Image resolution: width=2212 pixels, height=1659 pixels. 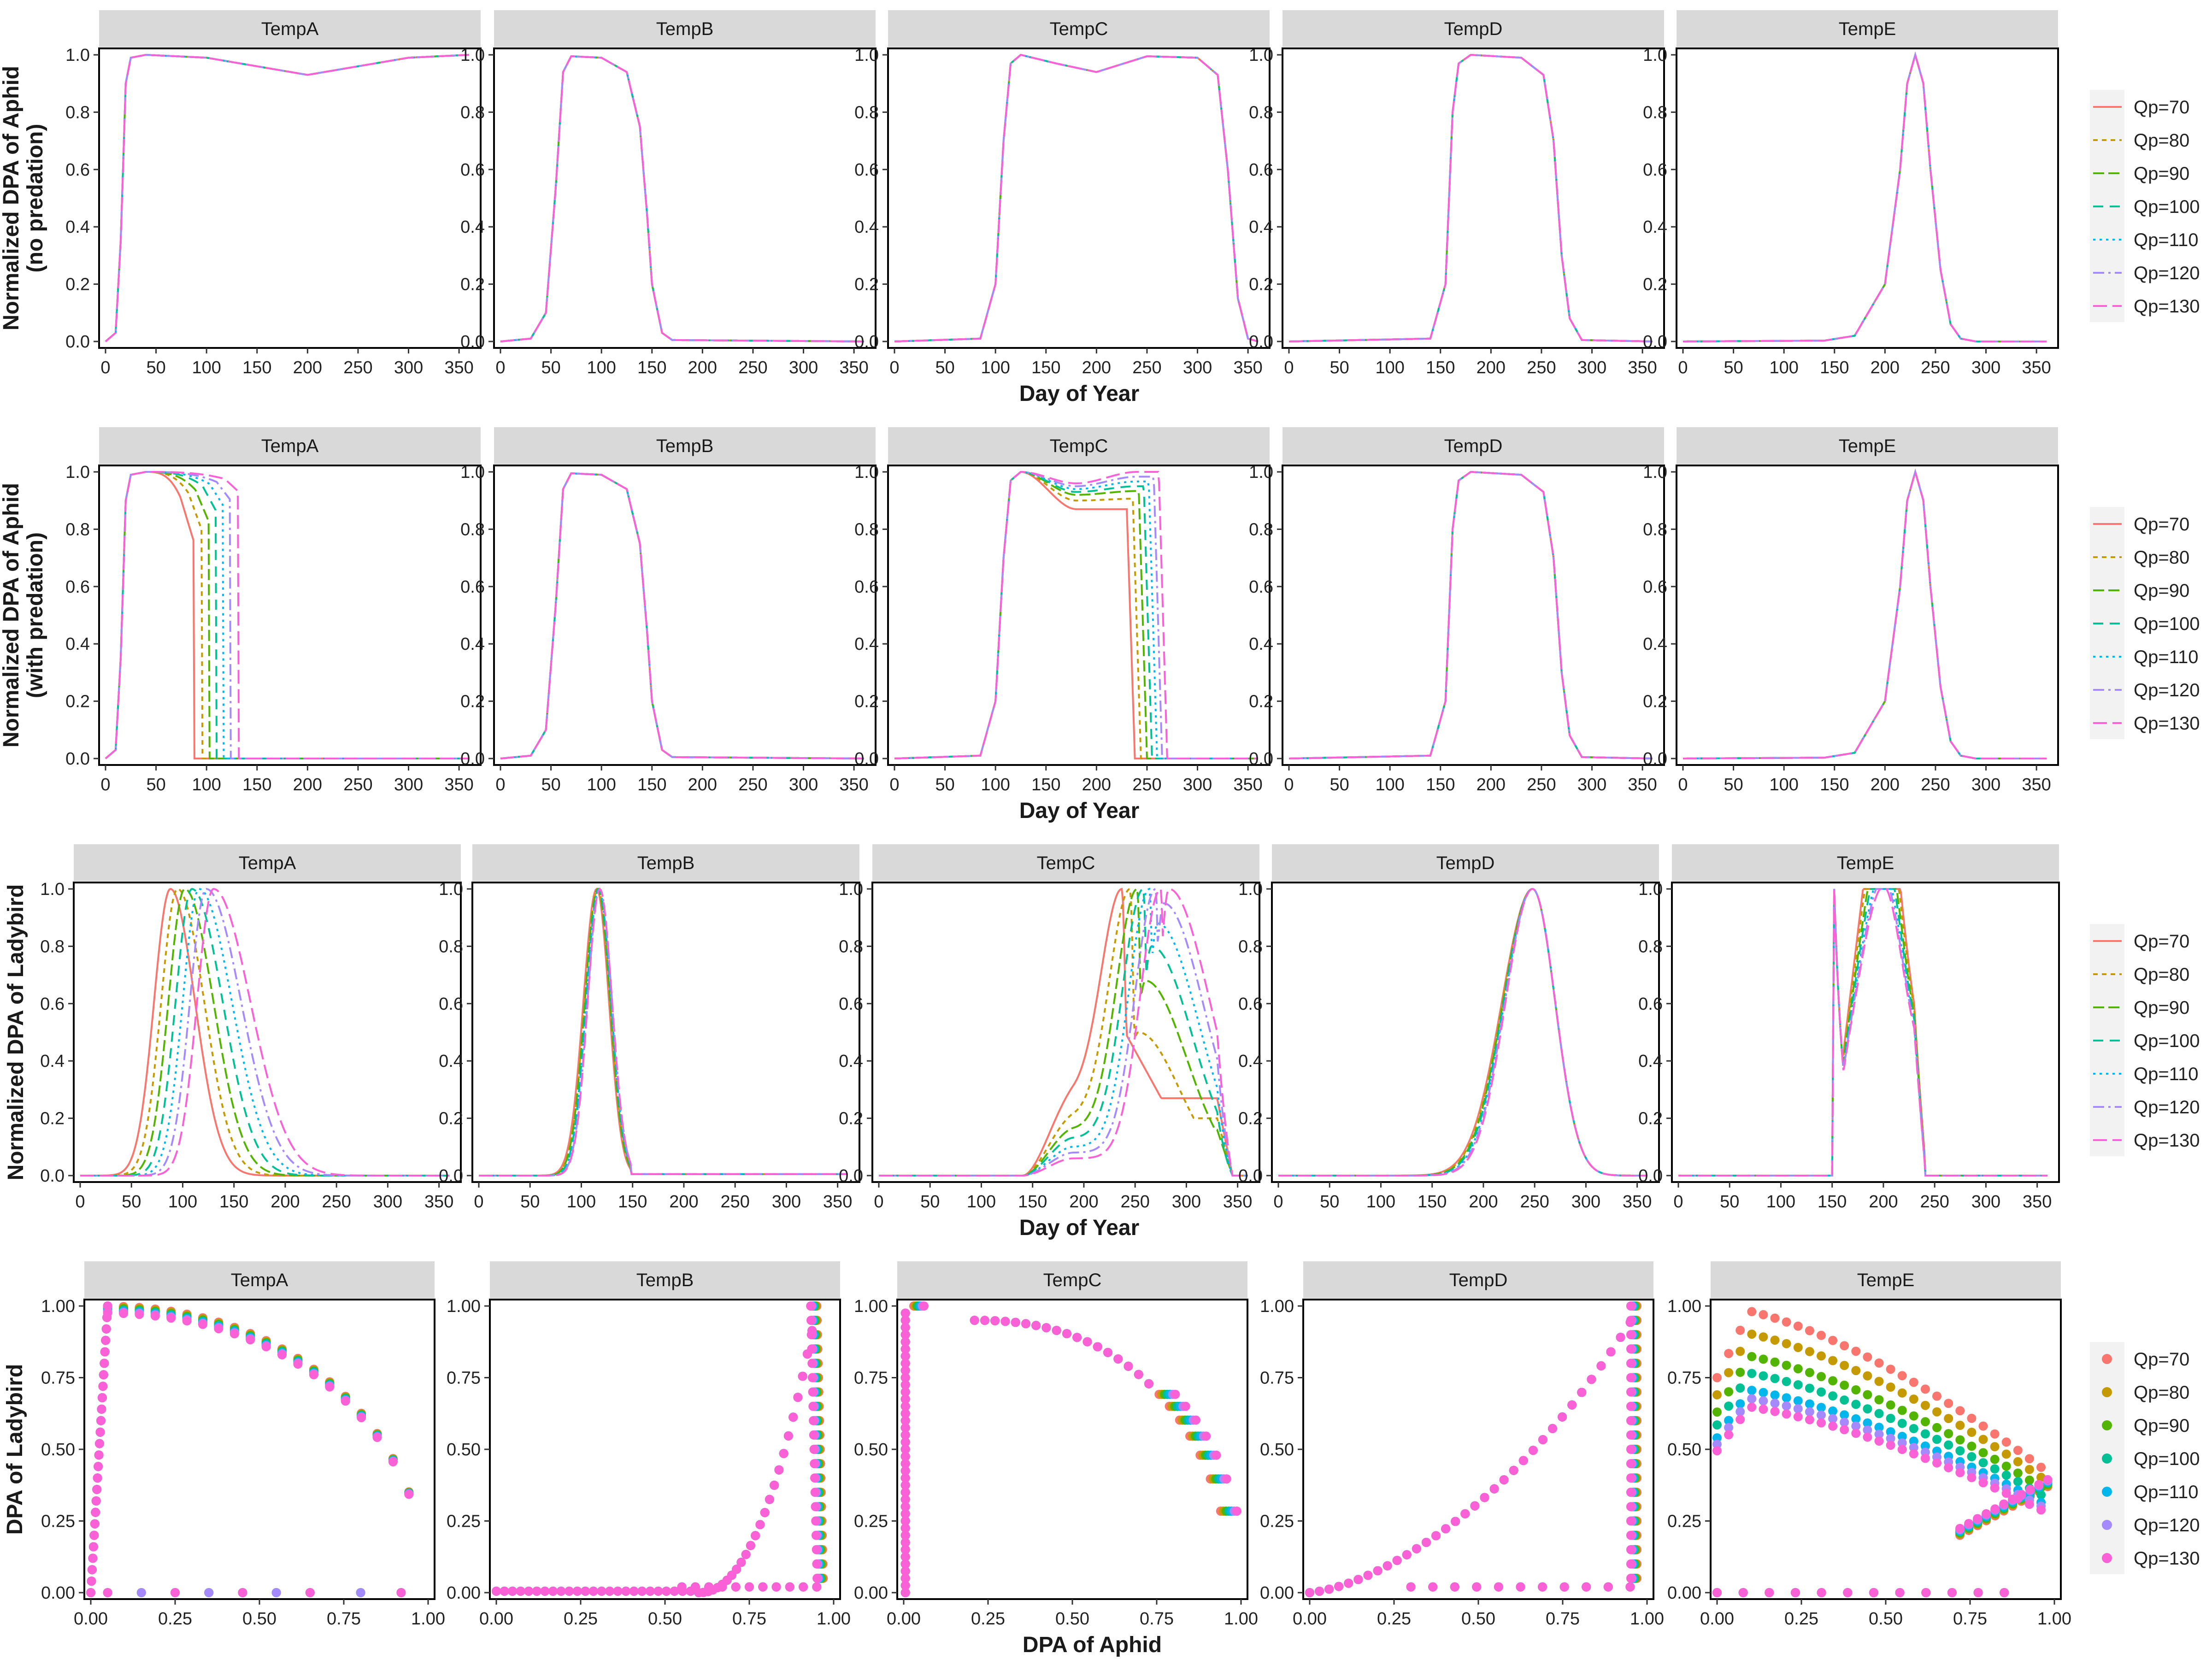 I want to click on y-tick-label: 0.00, so click(x=1277, y=1593).